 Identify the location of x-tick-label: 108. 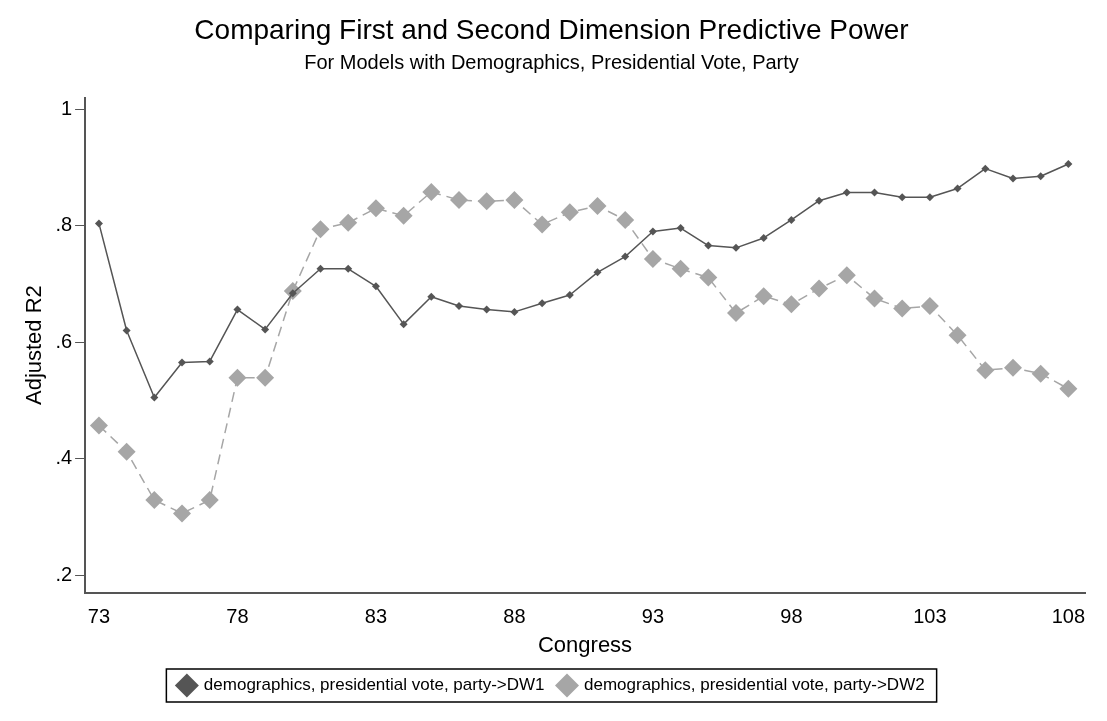
(1068, 616).